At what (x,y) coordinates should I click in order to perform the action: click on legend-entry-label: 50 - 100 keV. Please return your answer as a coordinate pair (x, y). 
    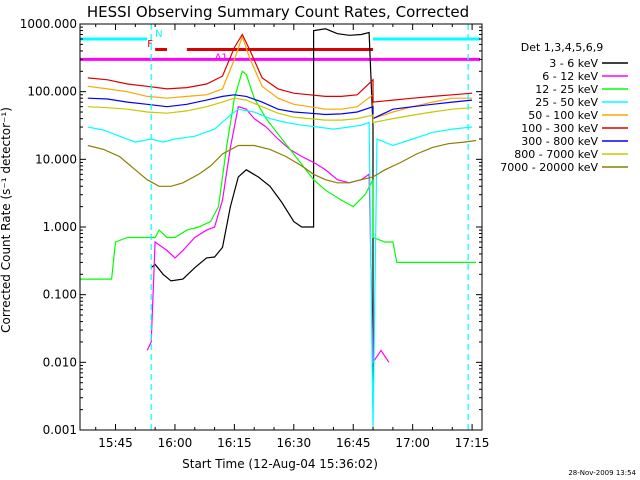
    Looking at the image, I should click on (563, 115).